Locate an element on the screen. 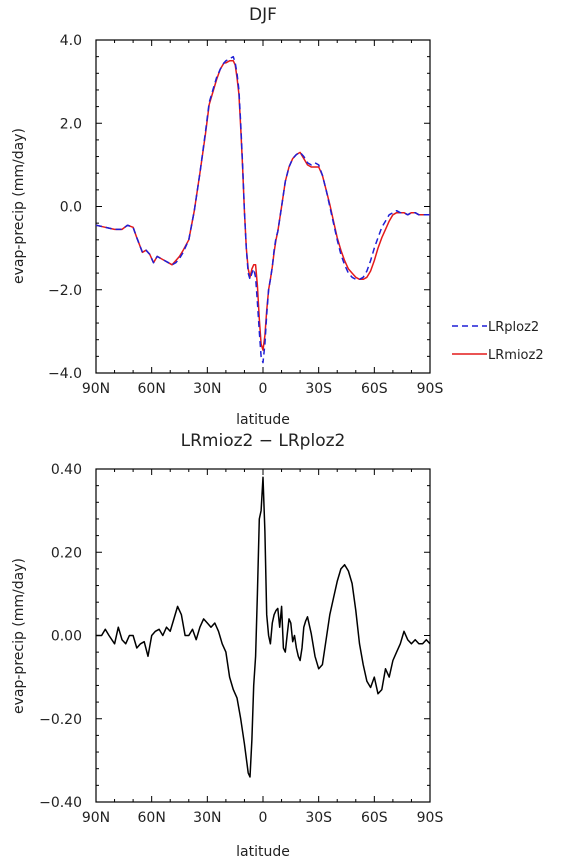 This screenshot has height=861, width=565. bottom-y-tick-label: −0.40 is located at coordinates (60, 803).